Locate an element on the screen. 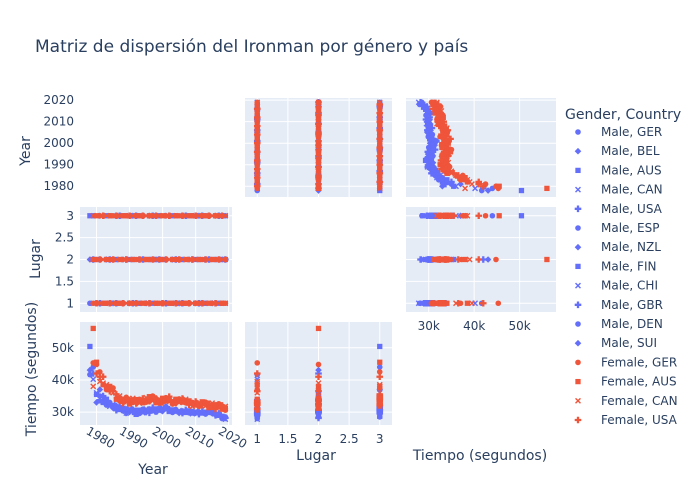  y-tick-label: 50k is located at coordinates (63, 348).